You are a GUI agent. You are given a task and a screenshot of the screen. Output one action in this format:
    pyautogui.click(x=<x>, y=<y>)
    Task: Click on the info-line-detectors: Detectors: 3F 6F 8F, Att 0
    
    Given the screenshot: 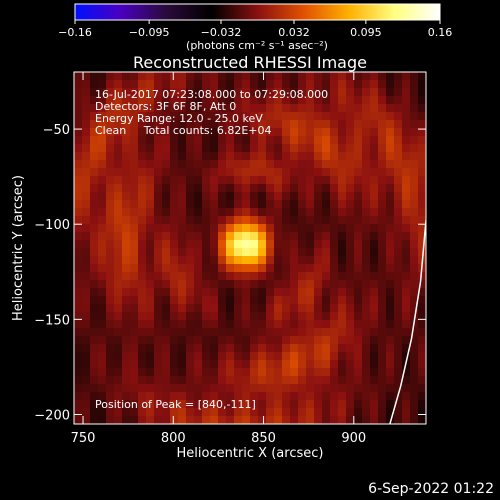 What is the action you would take?
    pyautogui.click(x=165, y=106)
    